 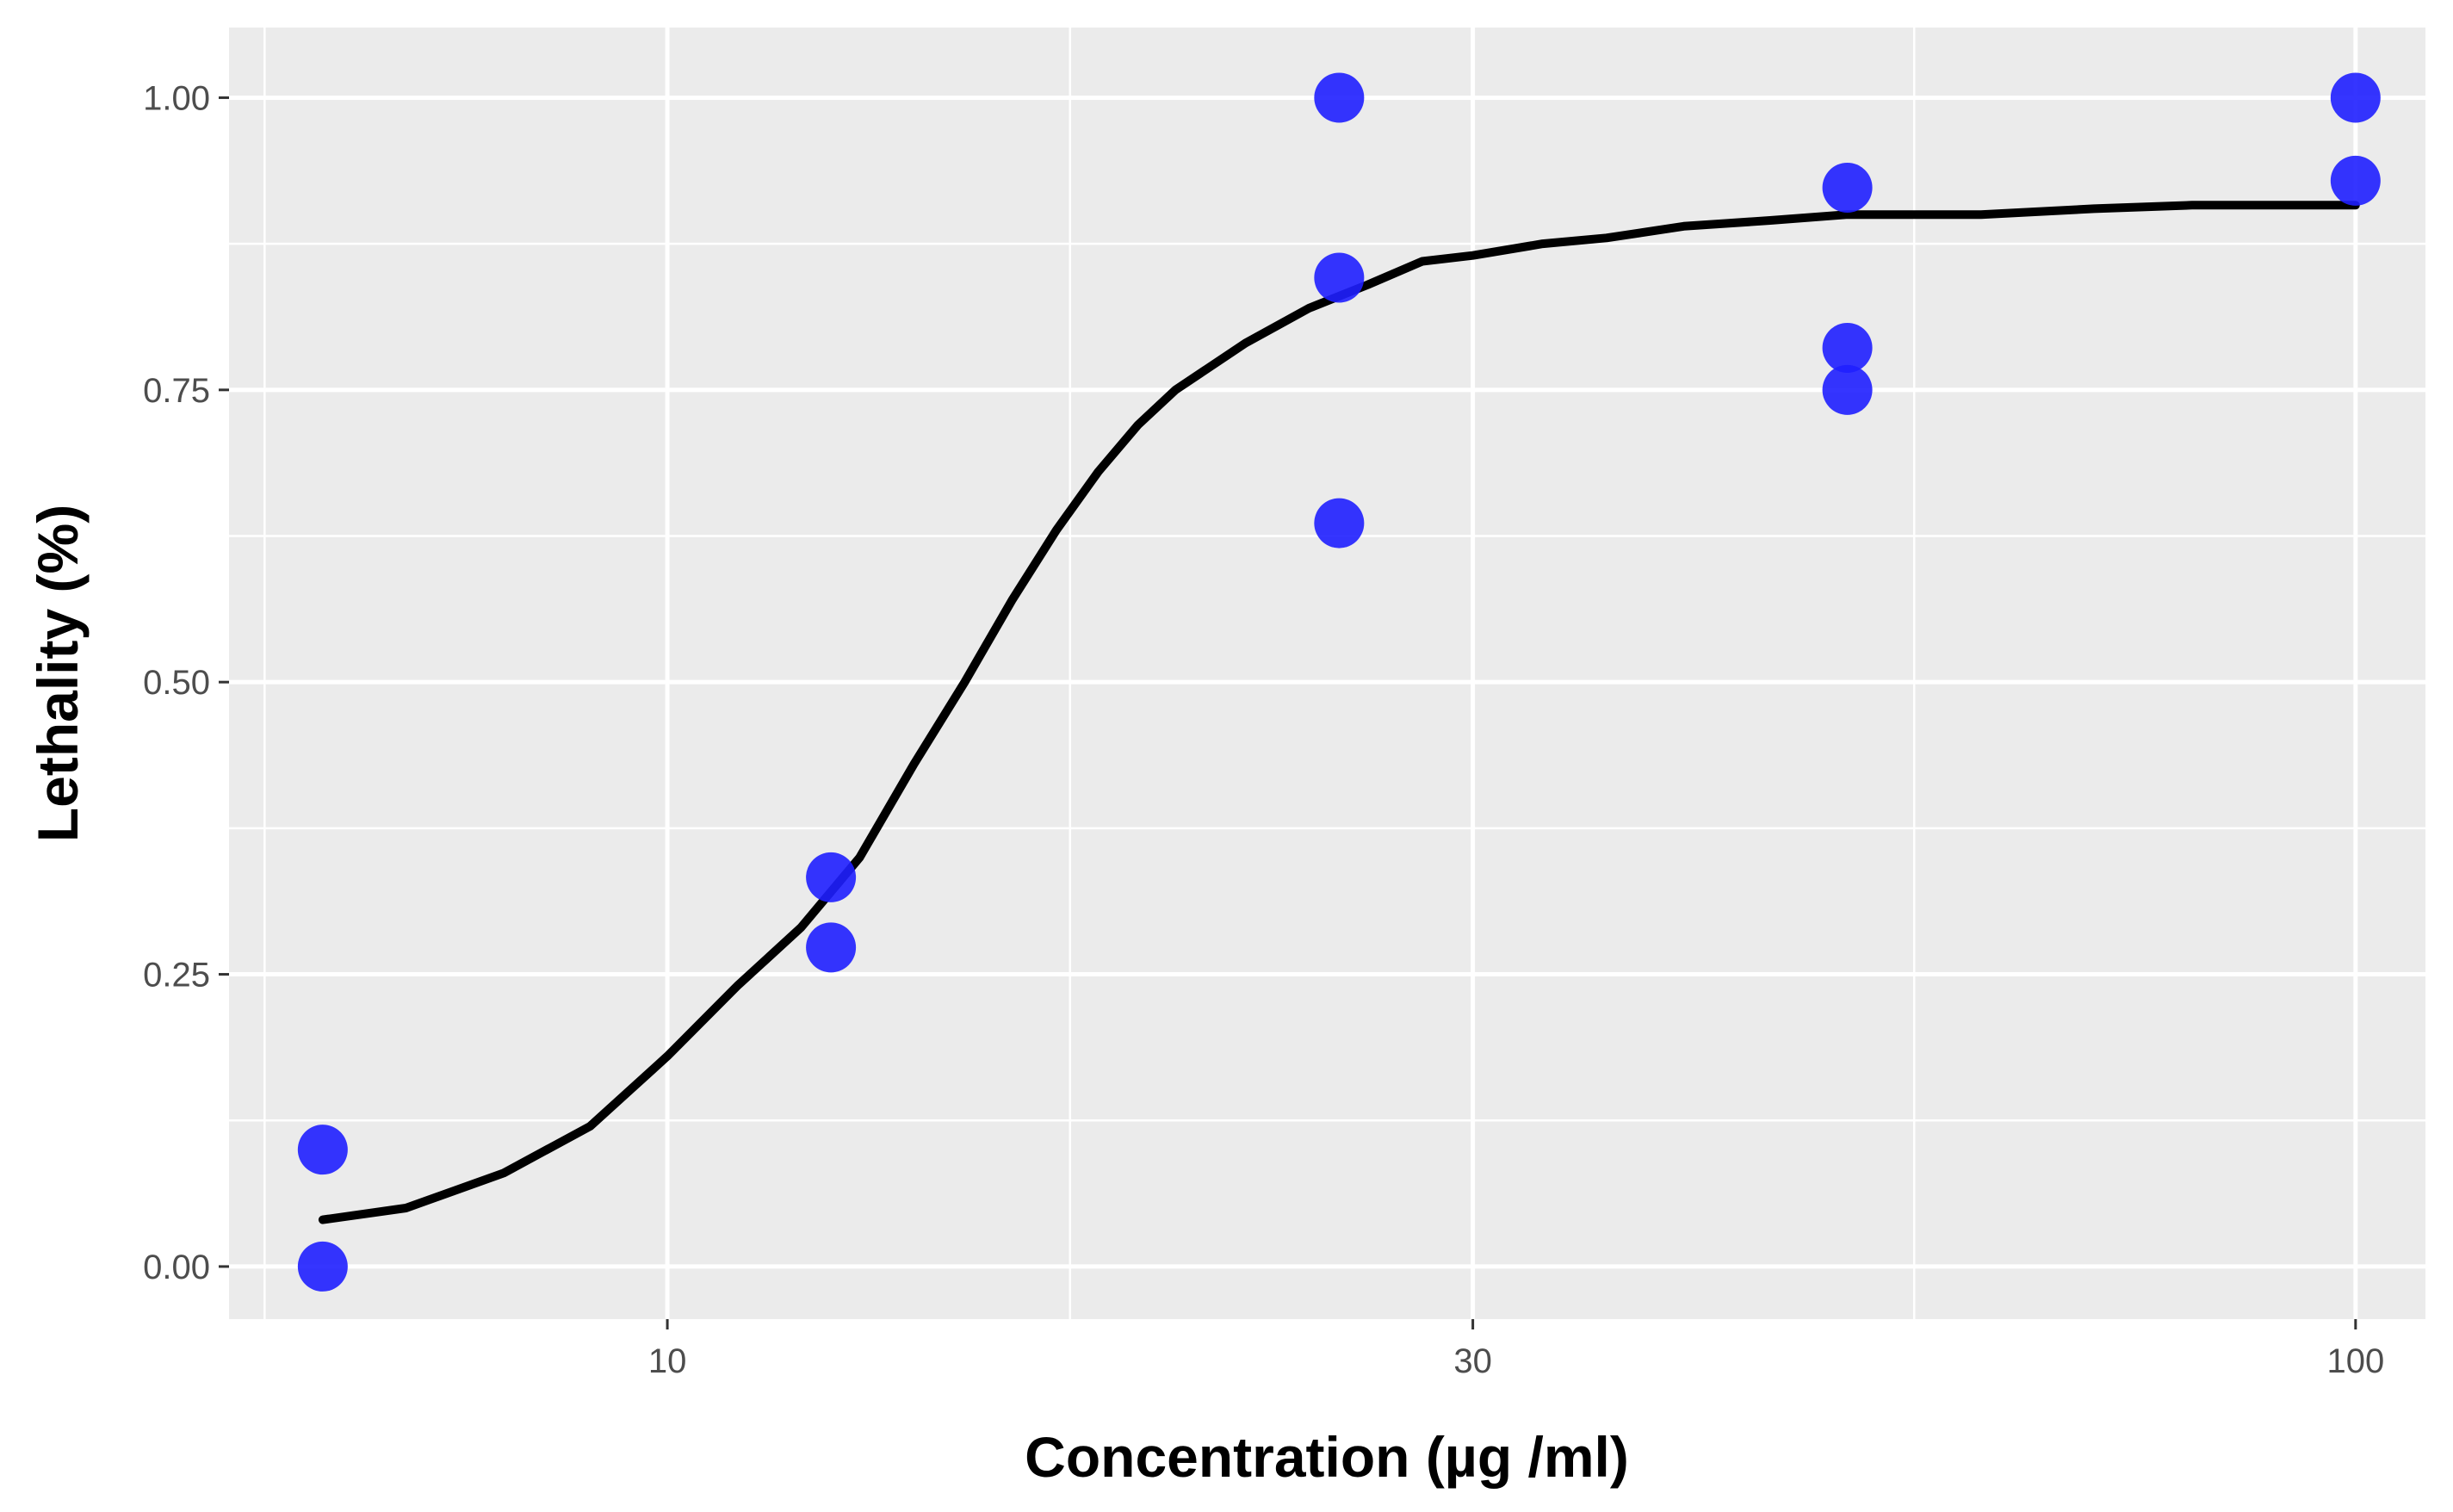 What do you see at coordinates (176, 976) in the screenshot?
I see `y-tick-label: 0.25` at bounding box center [176, 976].